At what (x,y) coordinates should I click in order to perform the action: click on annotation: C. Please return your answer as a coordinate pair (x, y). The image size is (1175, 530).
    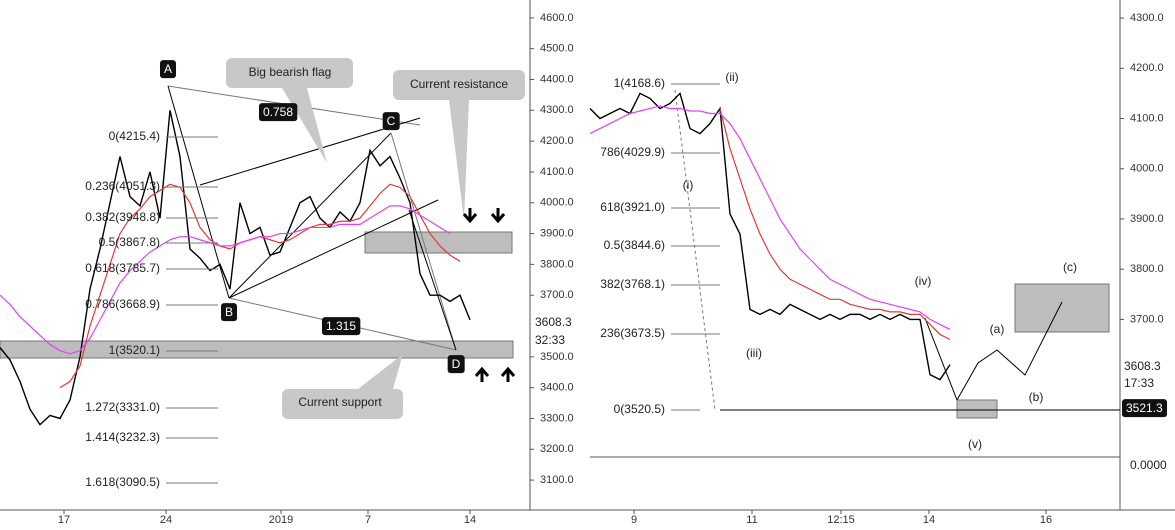
    Looking at the image, I should click on (391, 121).